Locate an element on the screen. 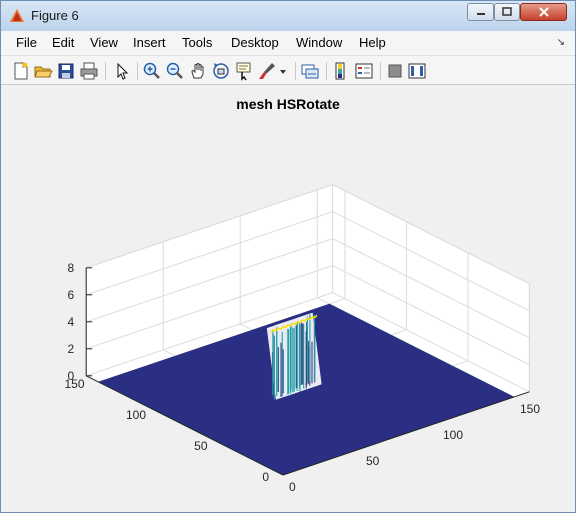  select-arrow-icon is located at coordinates (122, 71).